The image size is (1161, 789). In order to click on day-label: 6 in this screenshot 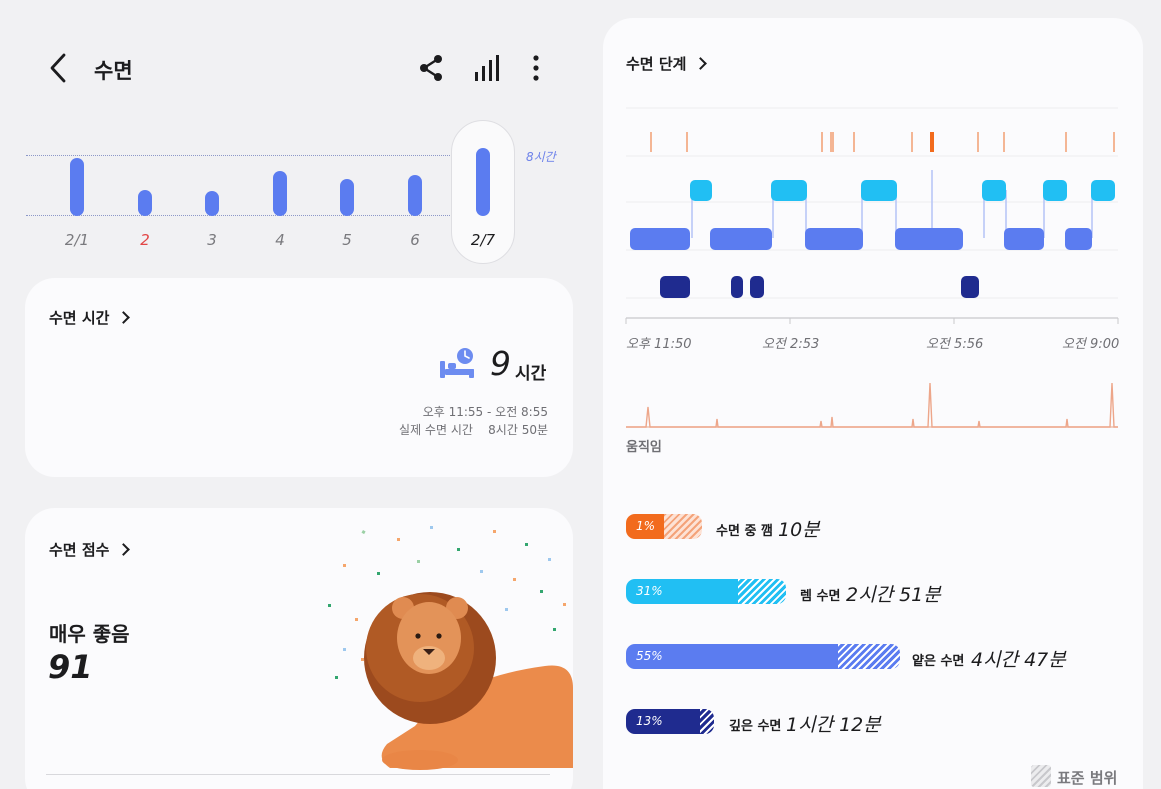, I will do `click(415, 240)`.